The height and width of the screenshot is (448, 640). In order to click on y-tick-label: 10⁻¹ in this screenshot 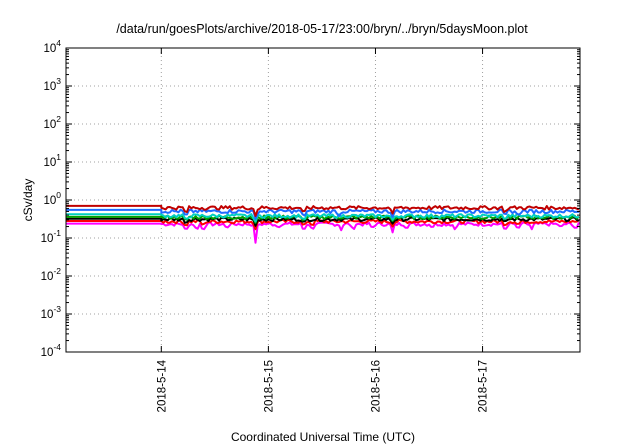, I will do `click(51, 236)`.